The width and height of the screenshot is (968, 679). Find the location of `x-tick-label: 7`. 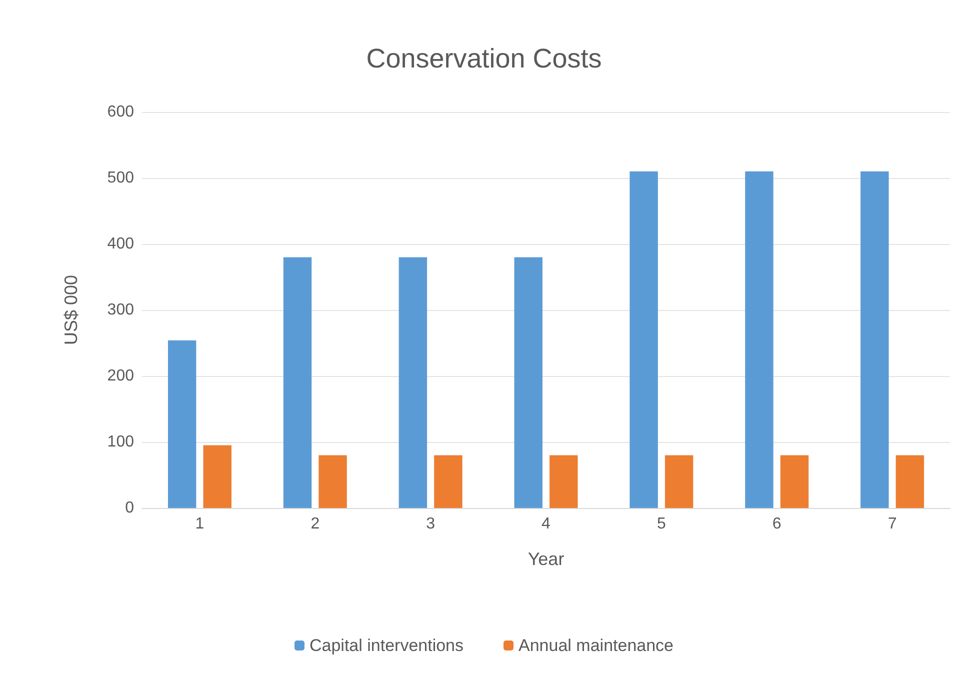

x-tick-label: 7 is located at coordinates (892, 524).